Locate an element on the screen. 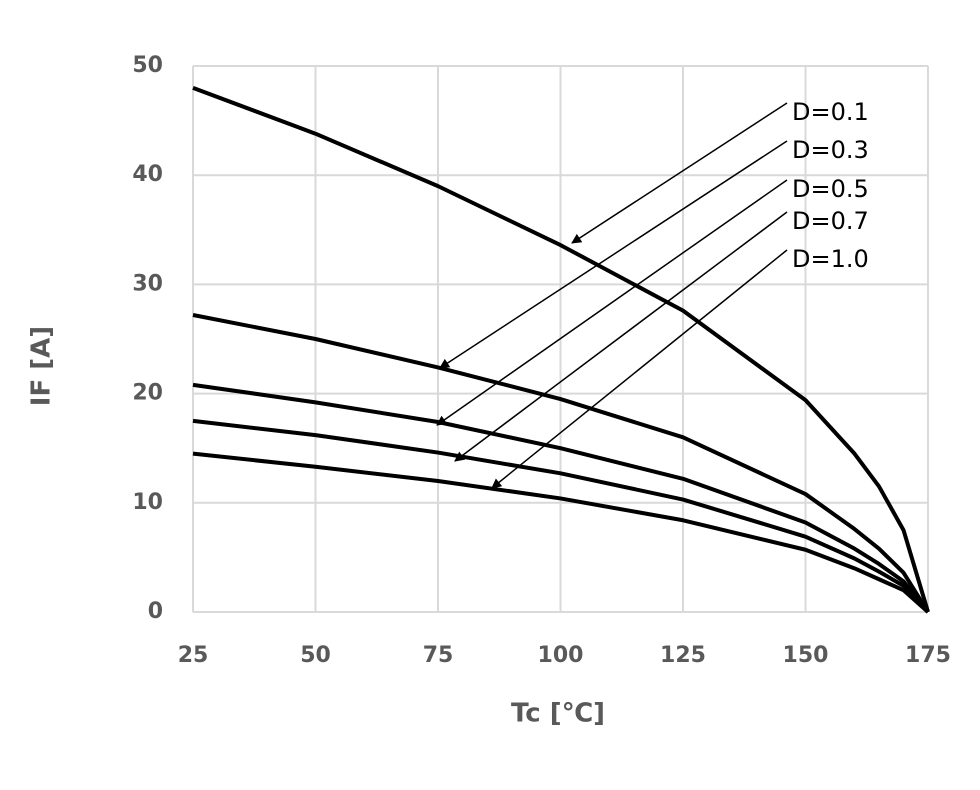 Image resolution: width=980 pixels, height=790 pixels. series-label: D=0.3 is located at coordinates (830, 150).